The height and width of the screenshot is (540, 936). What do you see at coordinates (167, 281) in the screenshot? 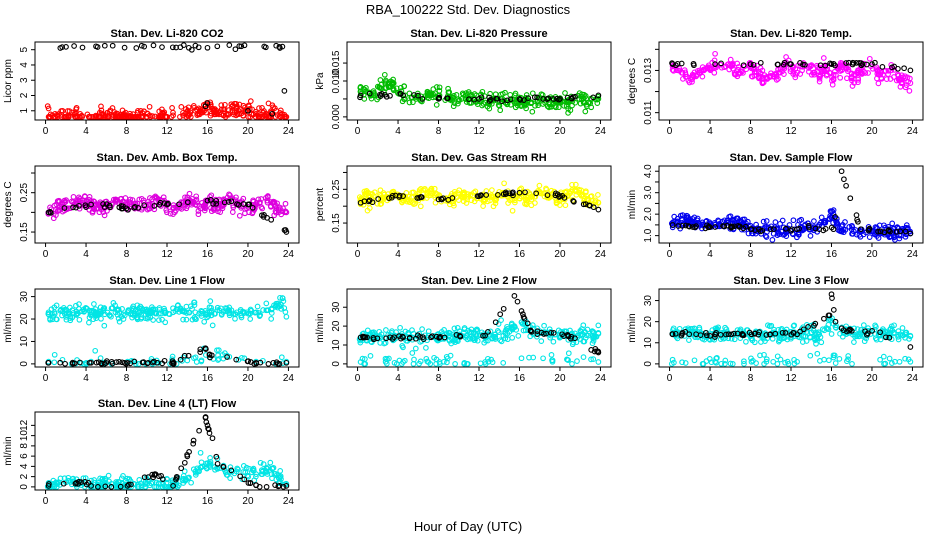
I see `panel-title: Stan. Dev. Line 1 Flow` at bounding box center [167, 281].